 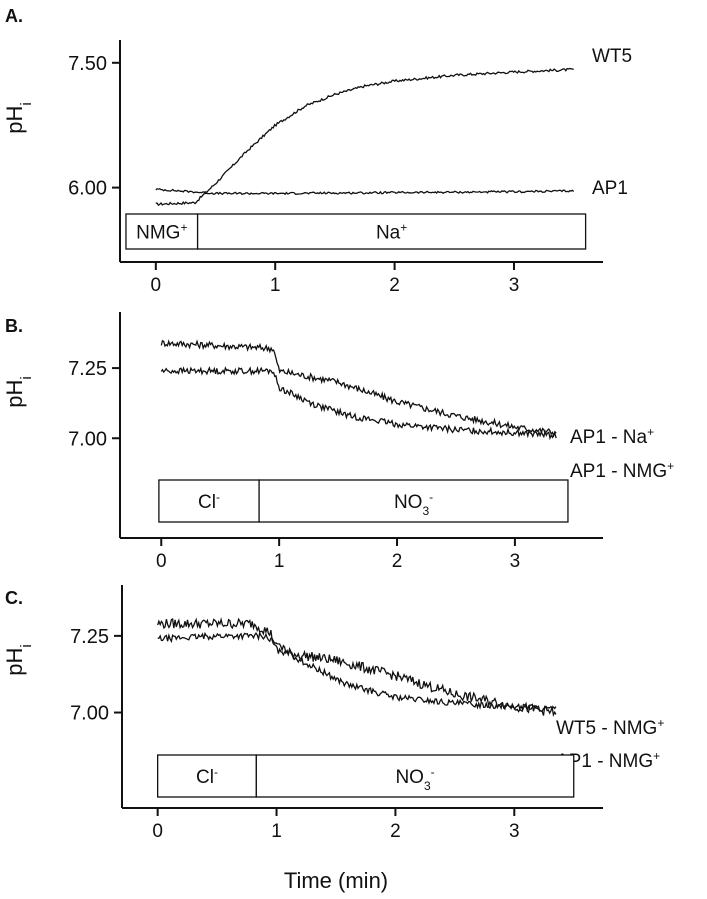 I want to click on y-tick-label: 7.50, so click(x=87, y=64).